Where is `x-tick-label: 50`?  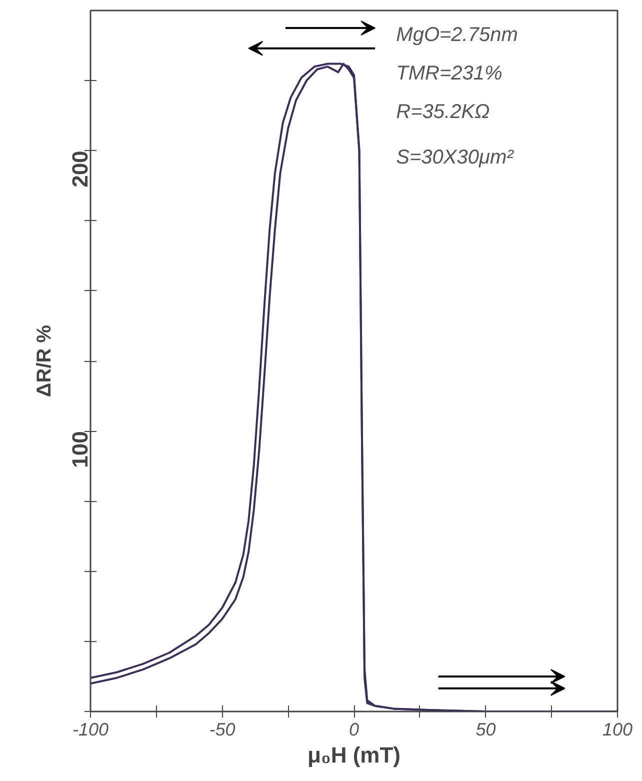
x-tick-label: 50 is located at coordinates (486, 730).